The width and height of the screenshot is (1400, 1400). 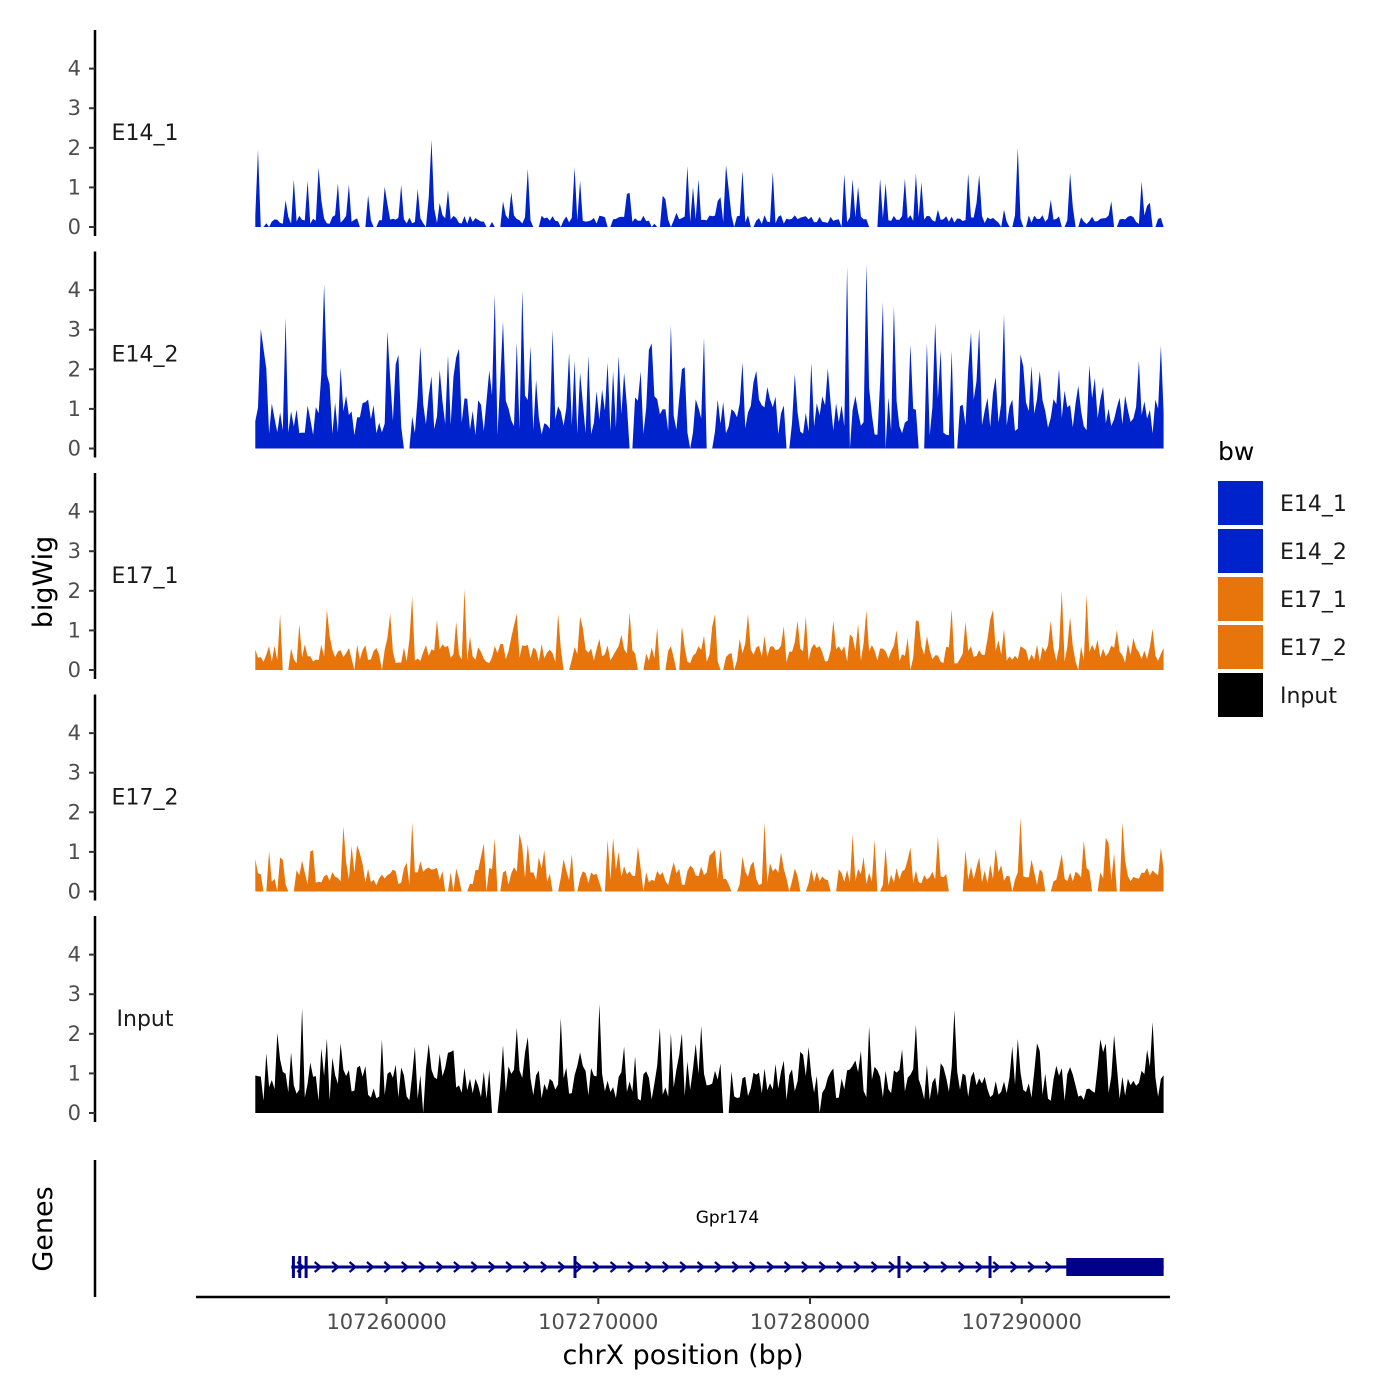 I want to click on track-label: E14_1, so click(x=145, y=133).